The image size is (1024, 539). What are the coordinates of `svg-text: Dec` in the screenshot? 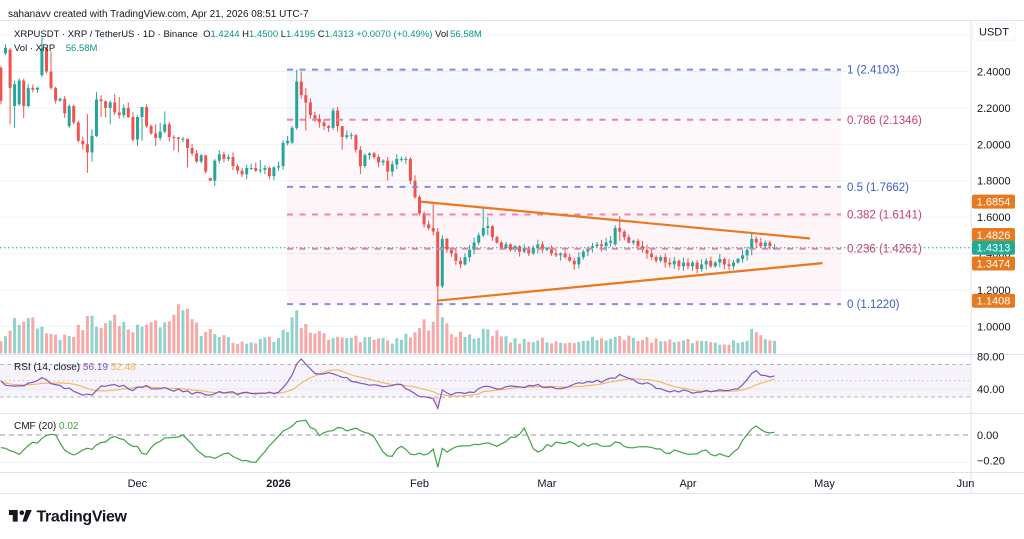 It's located at (138, 484).